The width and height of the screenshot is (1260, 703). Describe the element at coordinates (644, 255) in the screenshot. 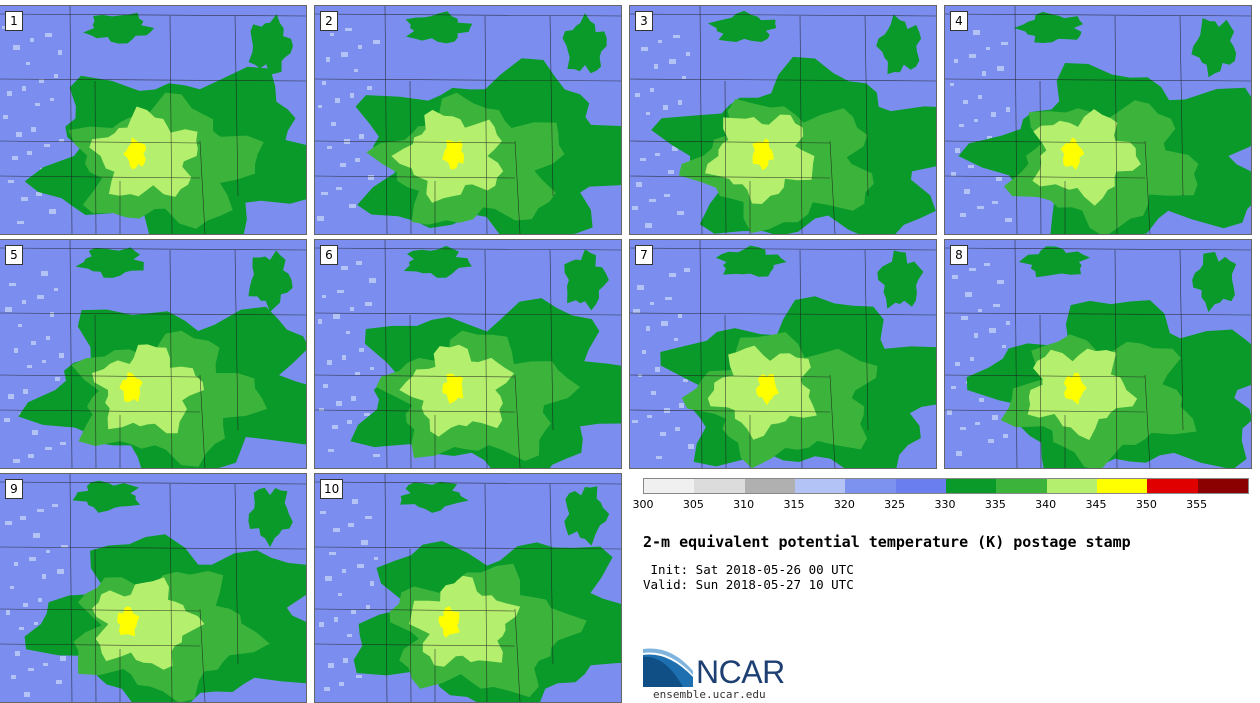

I see `member-number: 7` at that location.